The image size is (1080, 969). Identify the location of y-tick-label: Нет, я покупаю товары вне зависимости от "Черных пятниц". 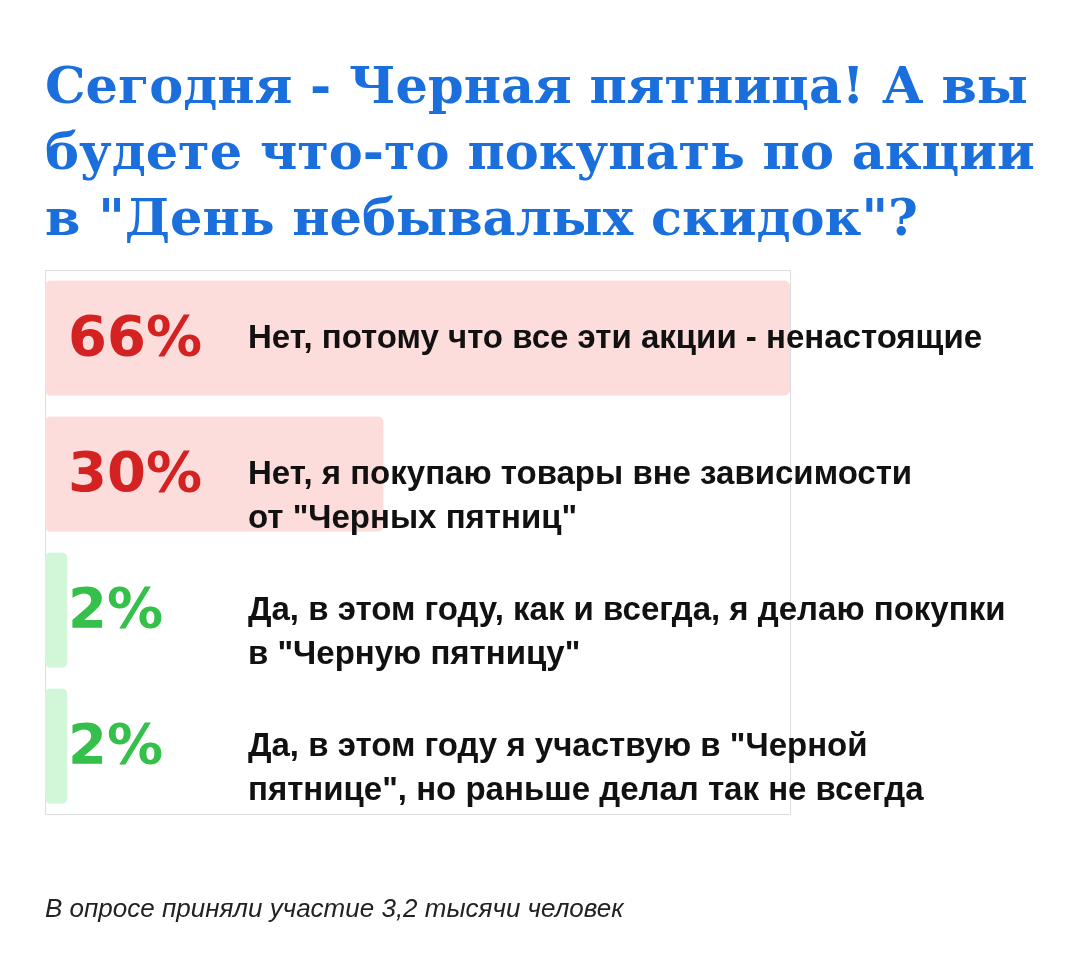
(580, 494).